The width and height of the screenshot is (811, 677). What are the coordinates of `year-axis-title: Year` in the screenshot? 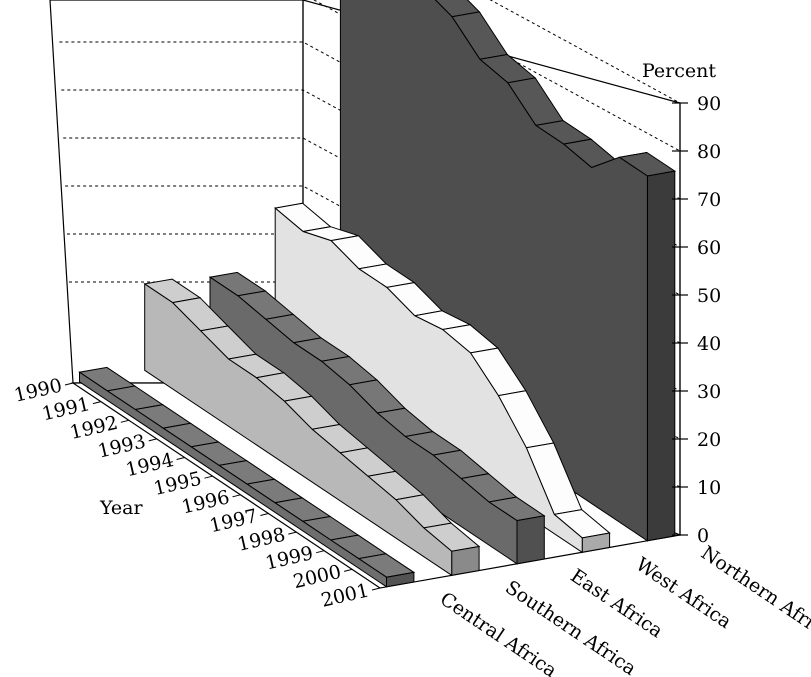 It's located at (121, 508).